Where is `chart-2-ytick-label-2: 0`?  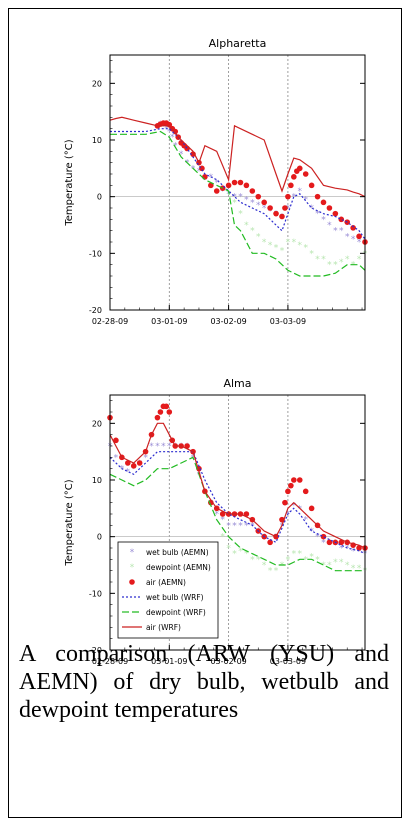
chart-2-ytick-label-2: 0 is located at coordinates (99, 537).